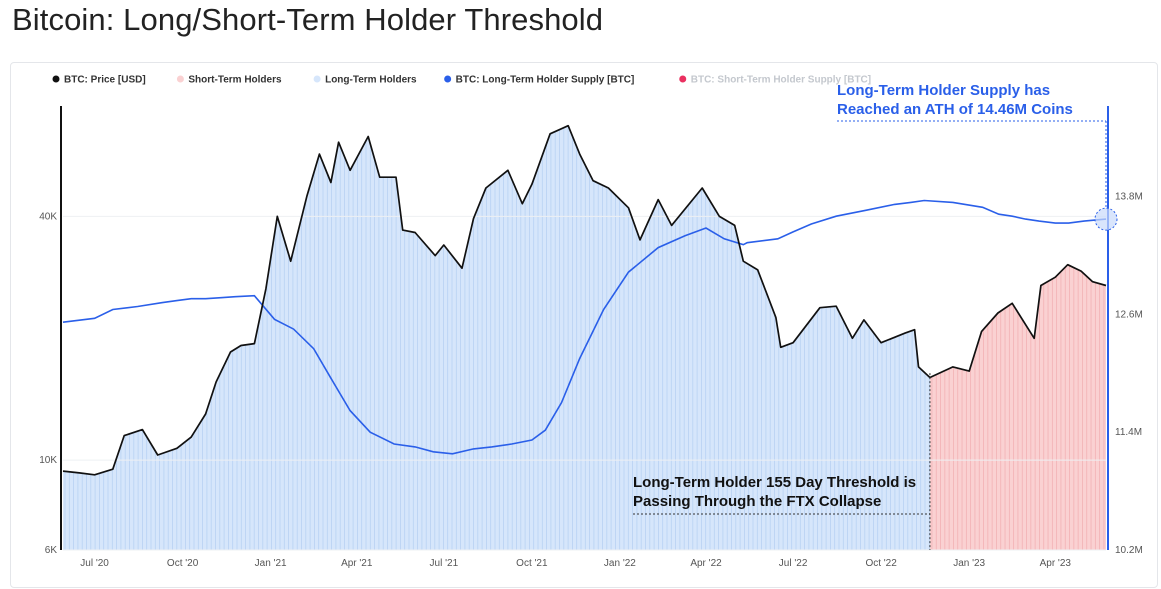 The image size is (1161, 589). I want to click on legend-label: BTC: Long-Term Holder Supply [BTC], so click(545, 80).